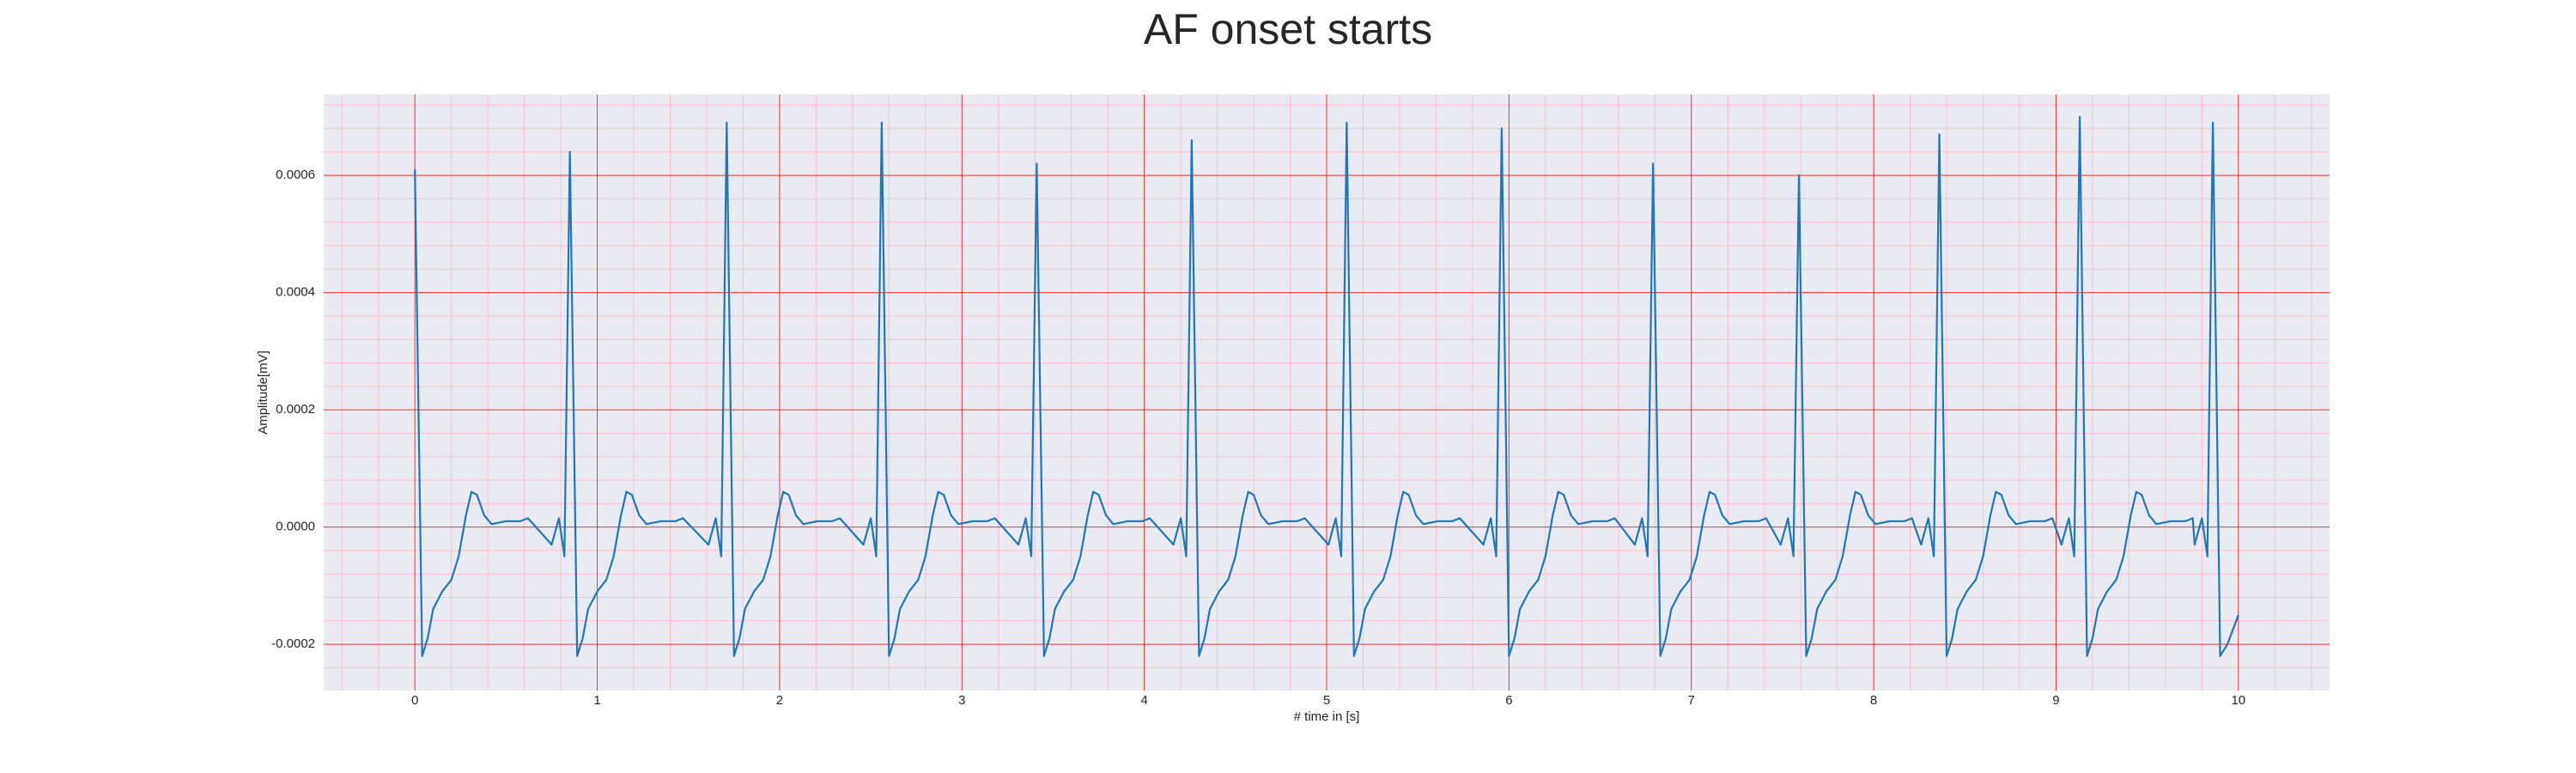  Describe the element at coordinates (2055, 700) in the screenshot. I see `x-tick-label: 9` at that location.